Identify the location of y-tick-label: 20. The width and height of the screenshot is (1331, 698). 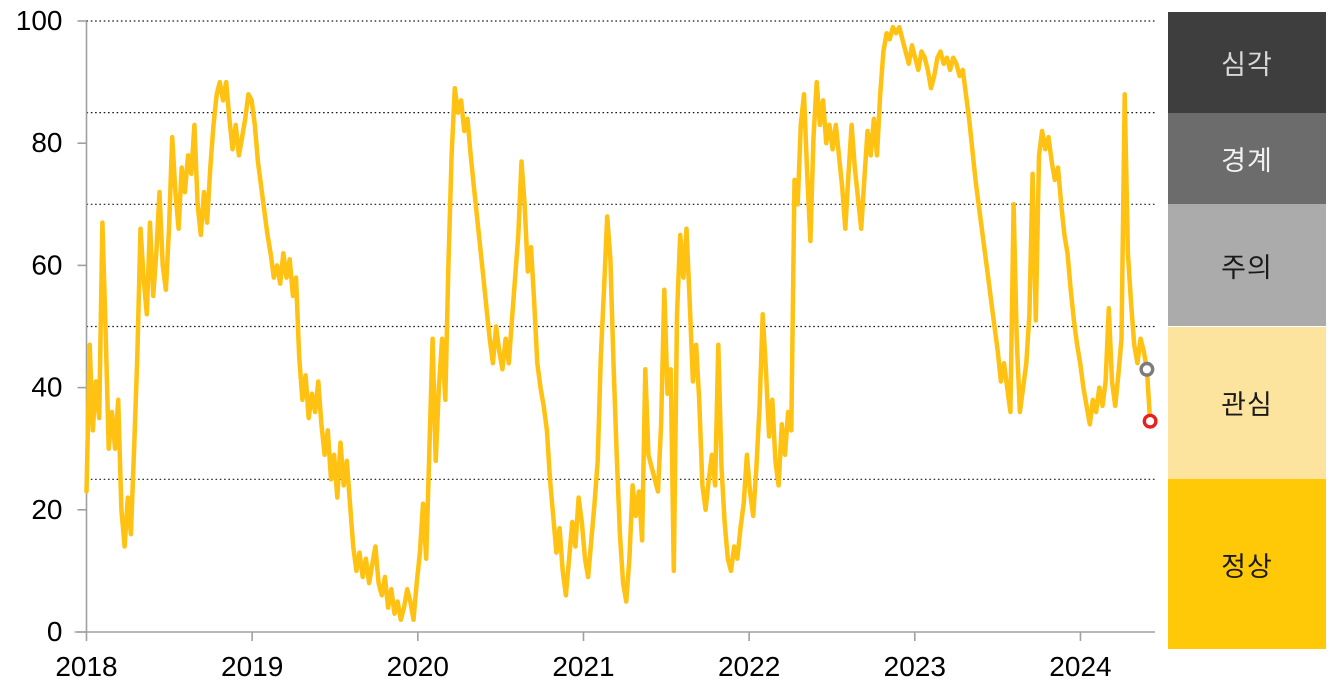
(46, 509).